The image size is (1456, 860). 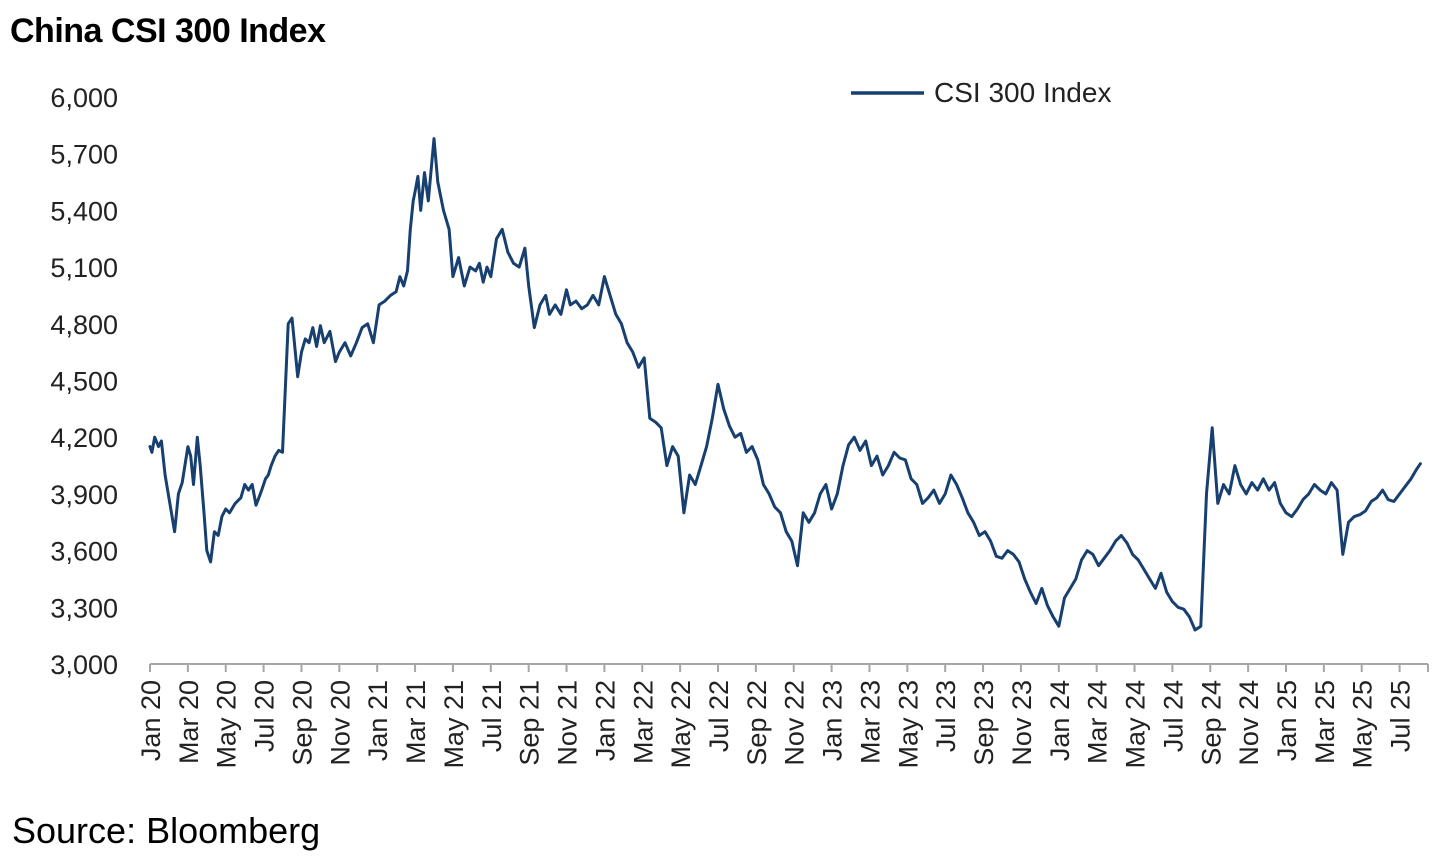 What do you see at coordinates (1060, 720) in the screenshot?
I see `x-tick-label: Jan 24` at bounding box center [1060, 720].